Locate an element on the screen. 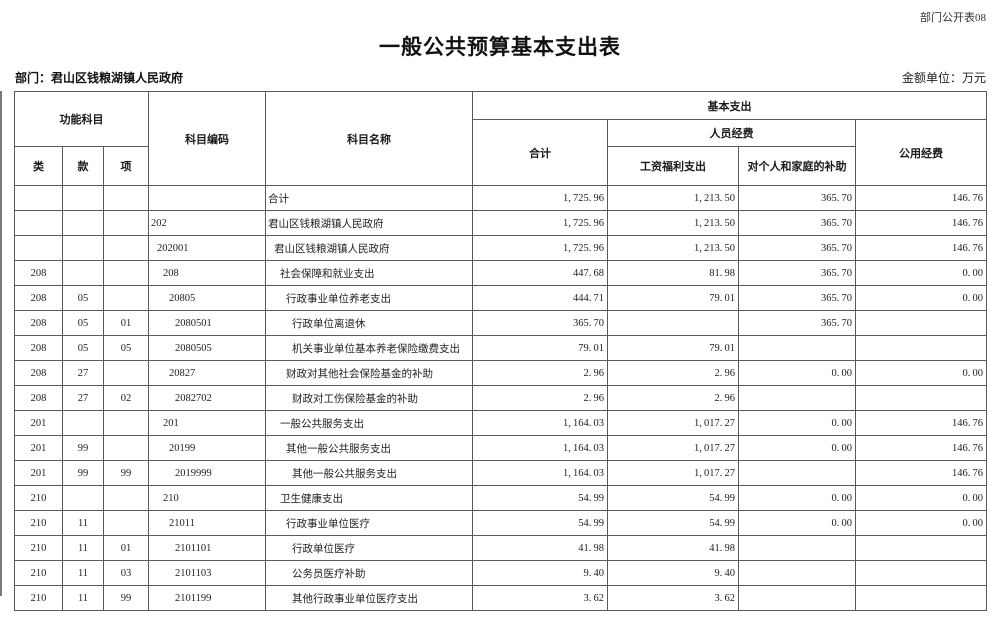  cell-class-code: 201 is located at coordinates (38, 473).